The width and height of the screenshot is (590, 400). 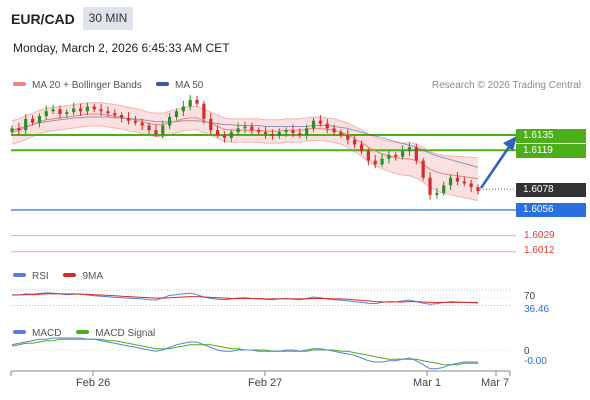 I want to click on x-tick-label: Mar 1, so click(x=427, y=383).